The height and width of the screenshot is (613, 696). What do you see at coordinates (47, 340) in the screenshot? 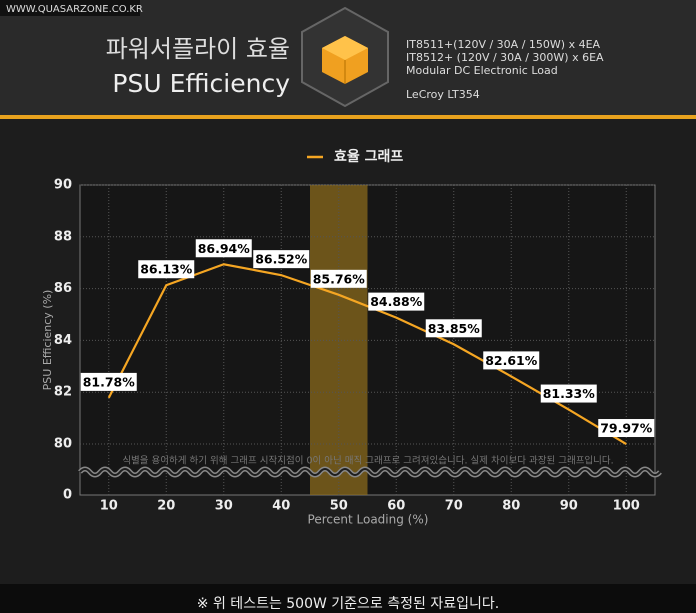
I see `y-axis-label: PSU Efficiency (%)` at bounding box center [47, 340].